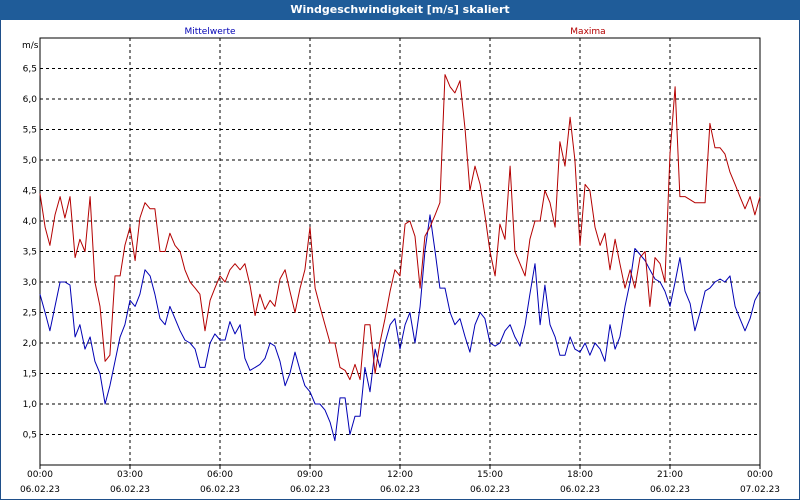  What do you see at coordinates (30, 344) in the screenshot?
I see `y-tick-label: 2,0` at bounding box center [30, 344].